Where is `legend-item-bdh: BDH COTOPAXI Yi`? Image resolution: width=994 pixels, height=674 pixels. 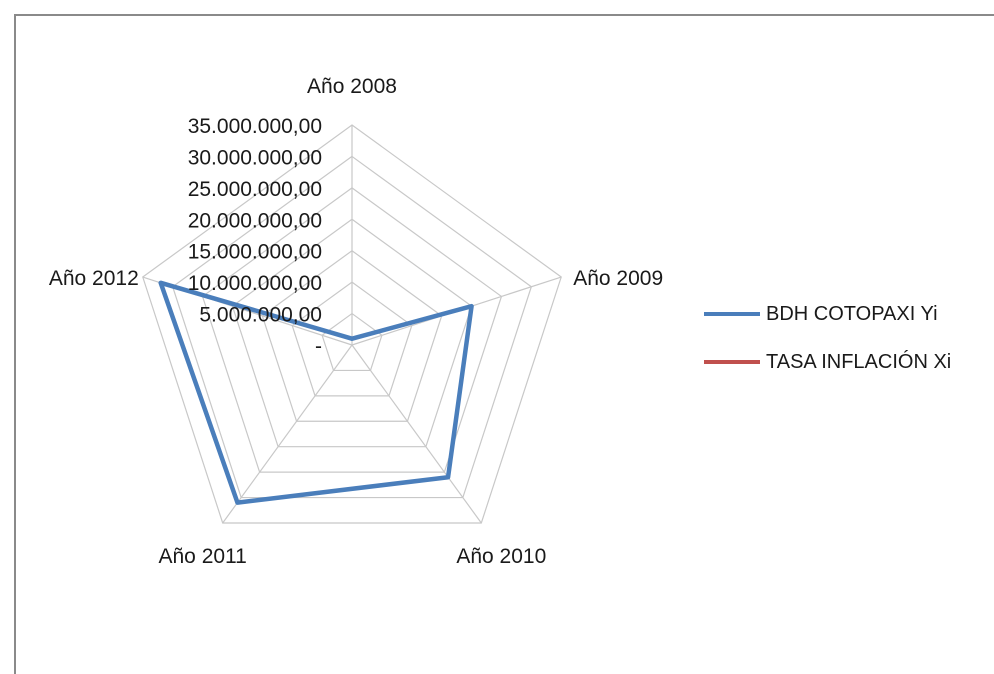
legend-item-bdh: BDH COTOPAXI Yi is located at coordinates (827, 314).